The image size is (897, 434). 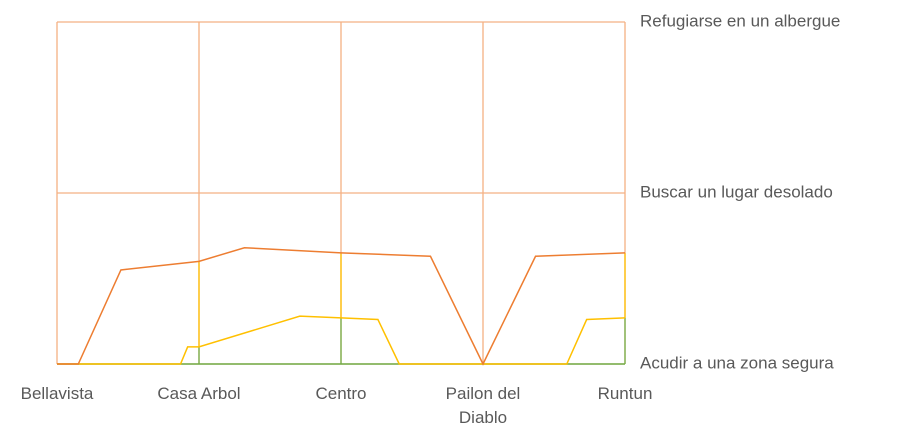 I want to click on x-tick-label: Centro, so click(x=341, y=393).